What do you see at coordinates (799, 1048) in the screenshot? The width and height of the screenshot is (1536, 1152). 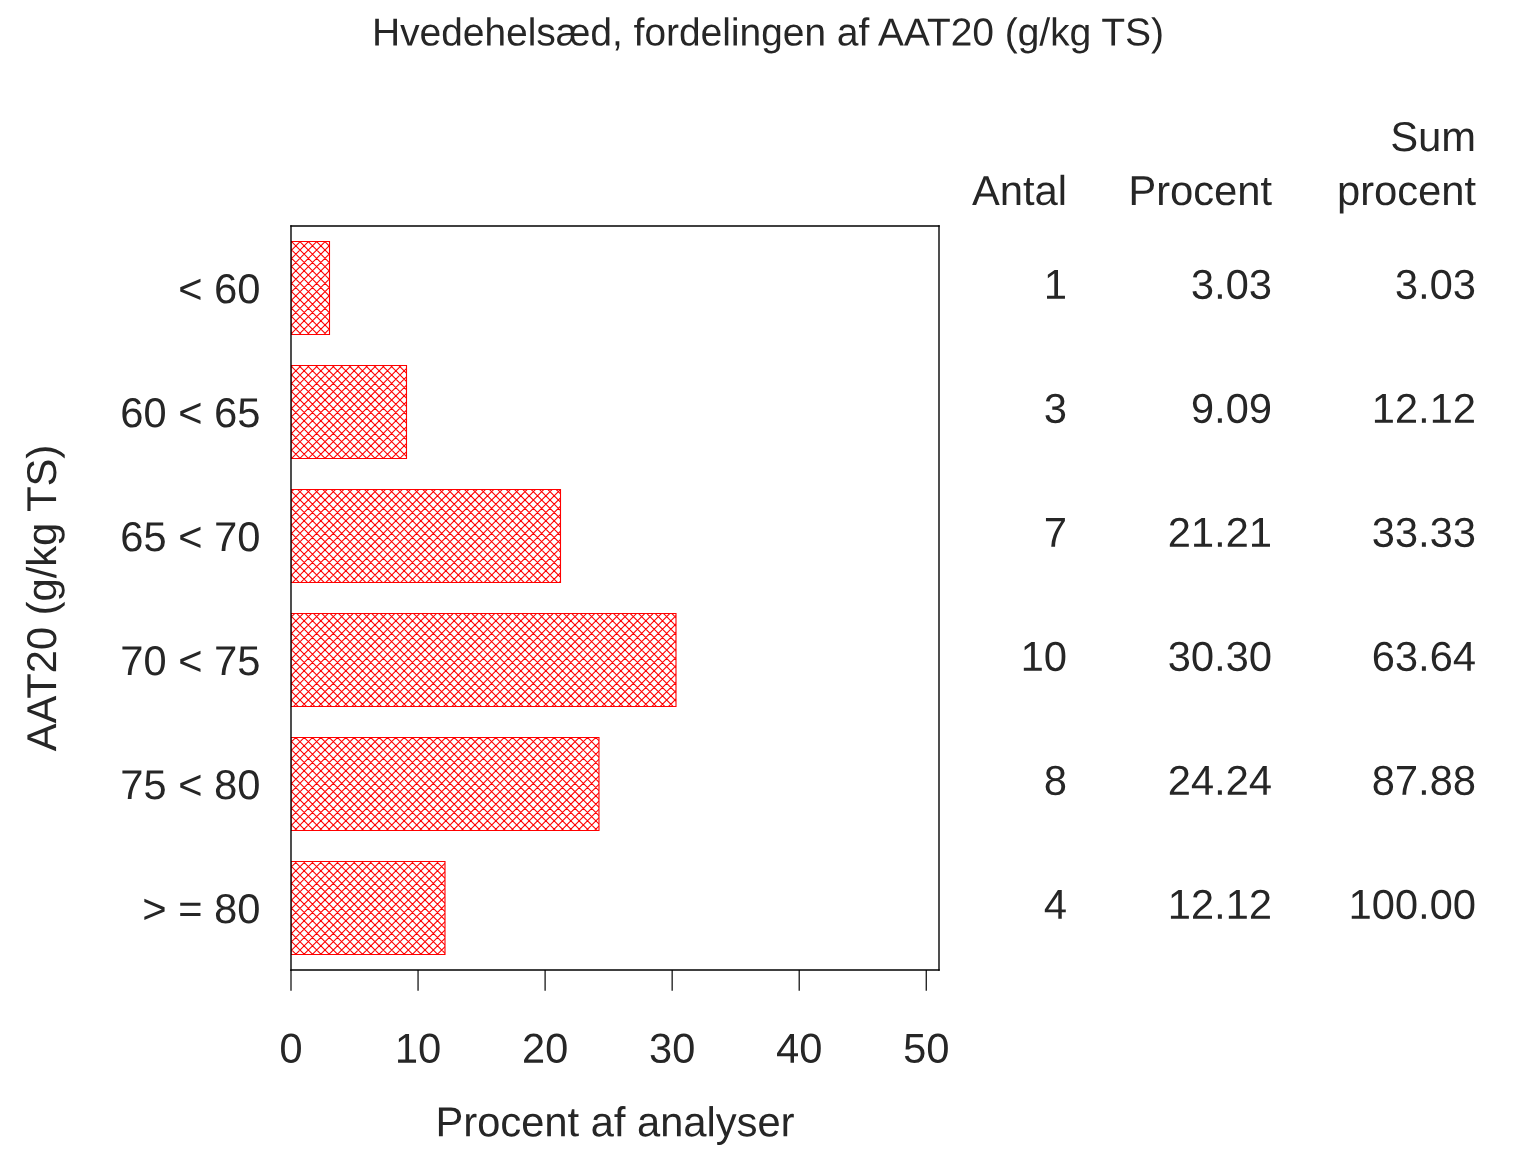 I see `x-tick-label: 40` at bounding box center [799, 1048].